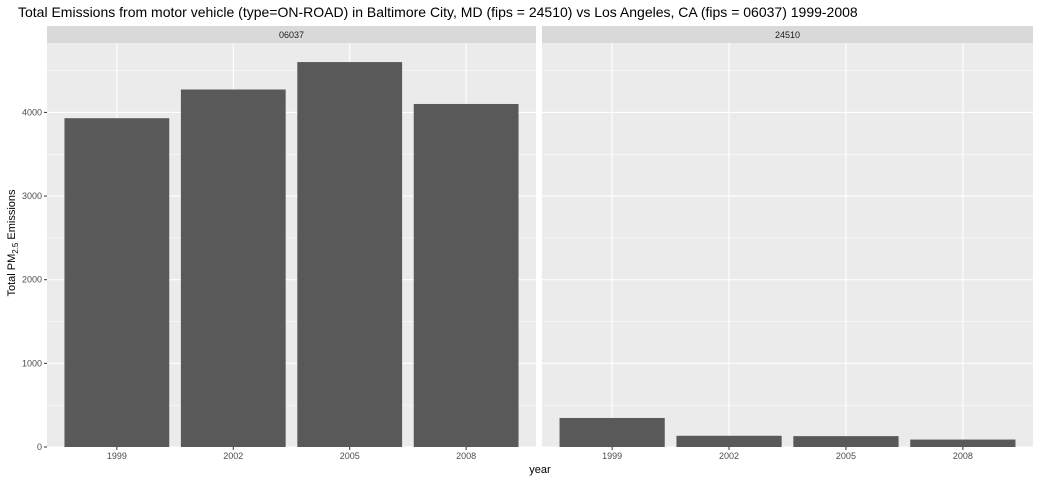 The width and height of the screenshot is (1040, 480). Describe the element at coordinates (32, 112) in the screenshot. I see `y-tick-label: 4000` at that location.